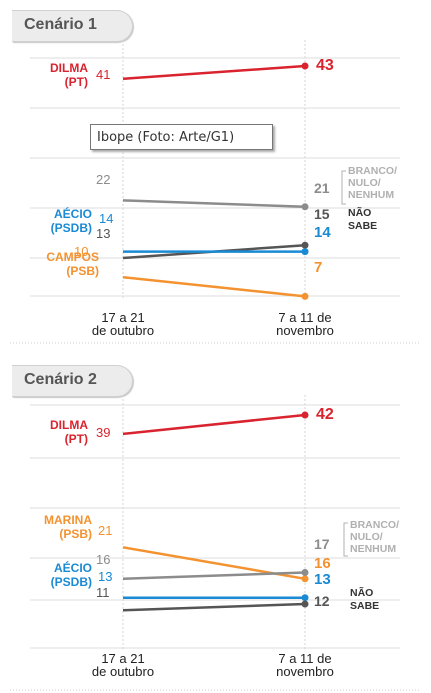 The height and width of the screenshot is (693, 431). Describe the element at coordinates (60, 379) in the screenshot. I see `scenario-2-title: Cenário 2` at that location.